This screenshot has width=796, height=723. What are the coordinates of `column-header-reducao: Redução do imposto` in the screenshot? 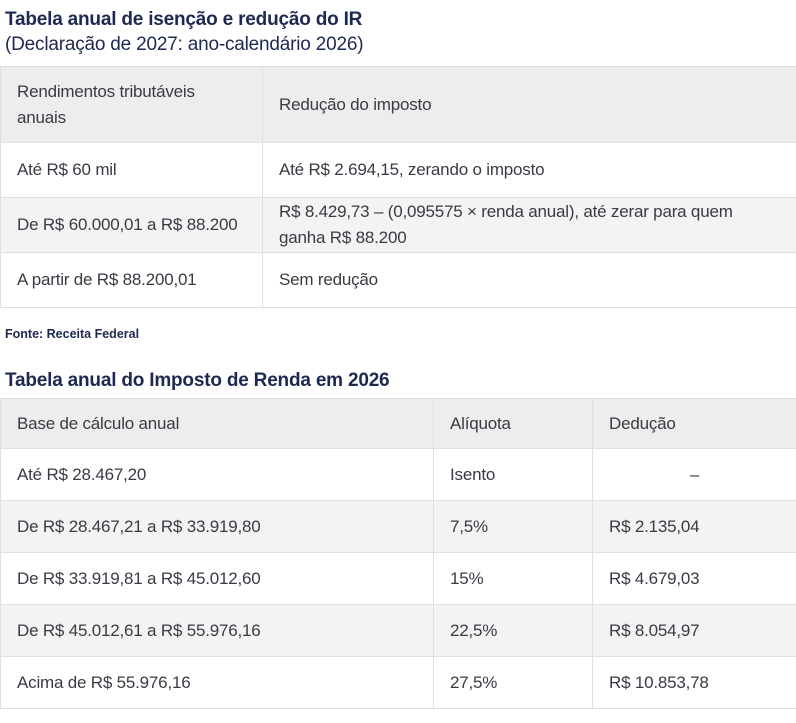 It's located at (529, 104).